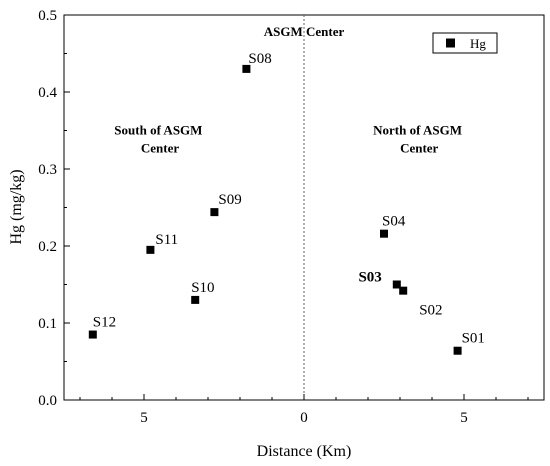 Image resolution: width=550 pixels, height=466 pixels. What do you see at coordinates (92, 334) in the screenshot?
I see `data-point-s12` at bounding box center [92, 334].